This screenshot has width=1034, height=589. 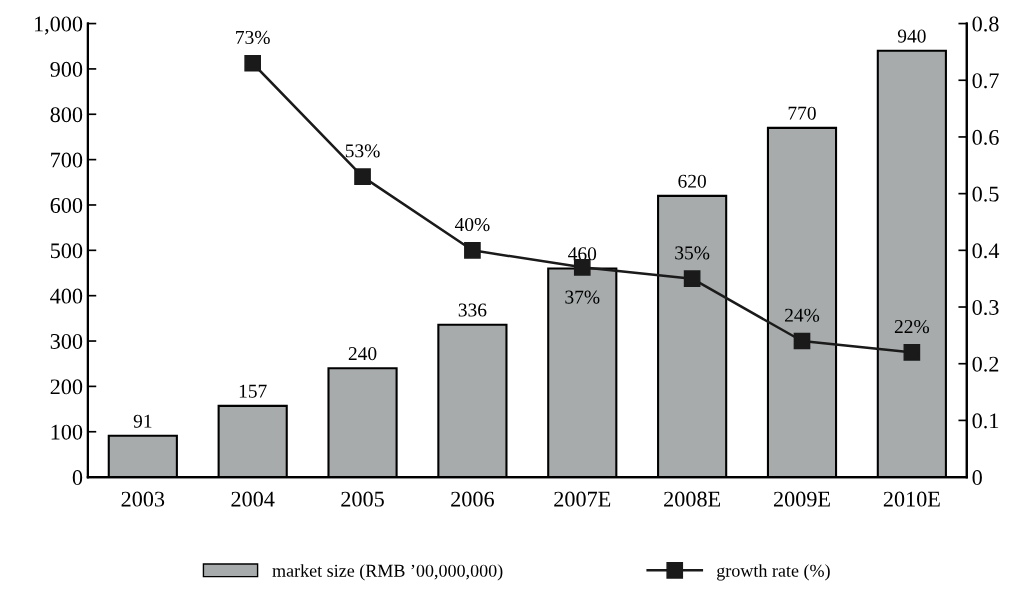 What do you see at coordinates (362, 499) in the screenshot?
I see `x-tick-label: 2005` at bounding box center [362, 499].